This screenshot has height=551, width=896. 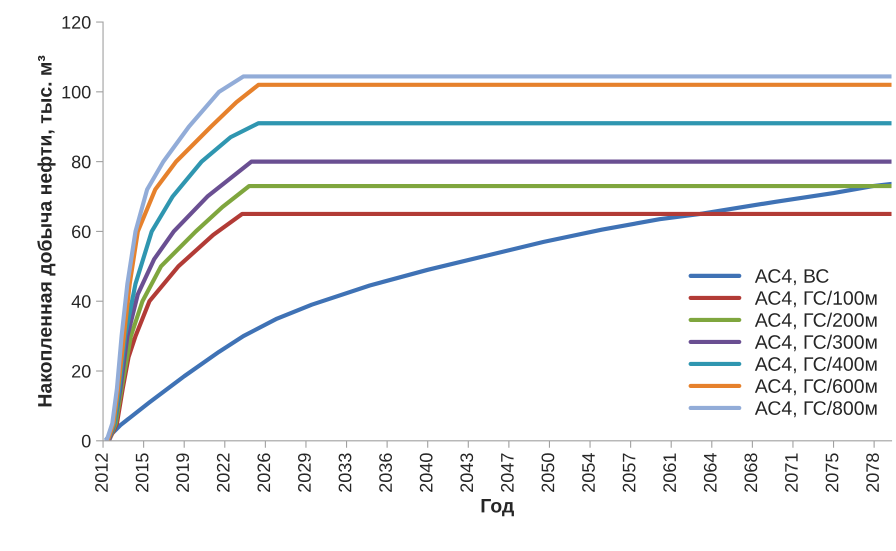 I want to click on legend-label: АС4, ГС/300м, so click(x=815, y=343).